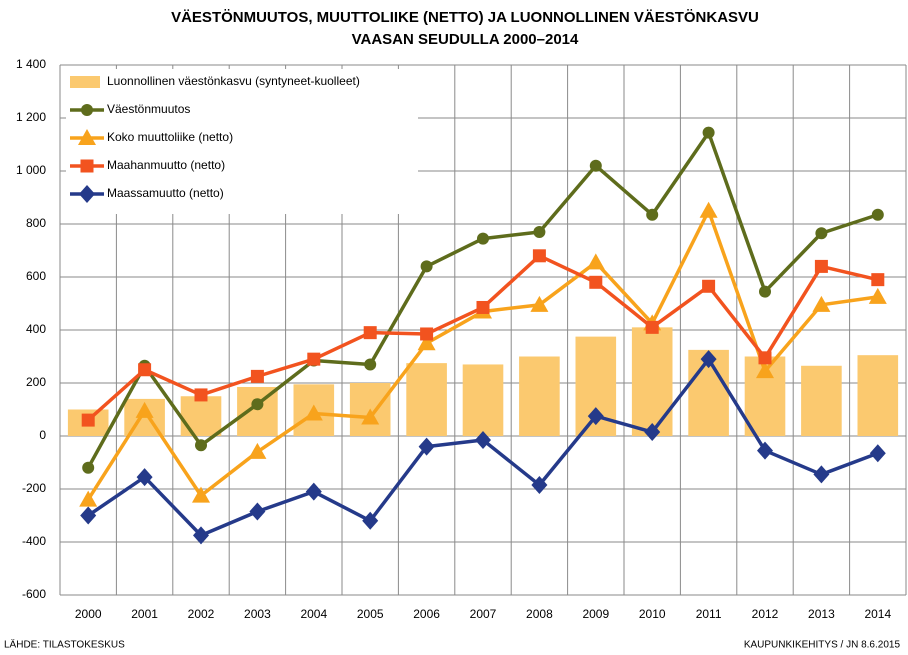 This screenshot has width=908, height=655. I want to click on x-tick-label: 2014, so click(877, 614).